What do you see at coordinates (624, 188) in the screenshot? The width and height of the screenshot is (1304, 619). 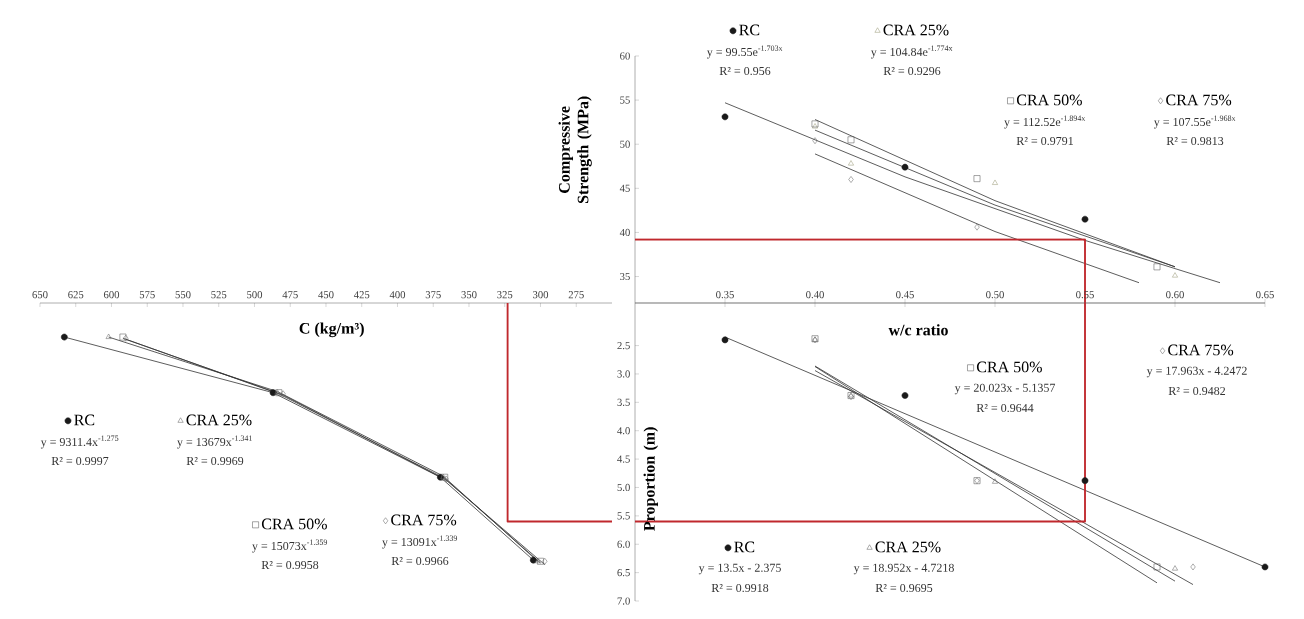 I see `y-tick-label: 45` at bounding box center [624, 188].